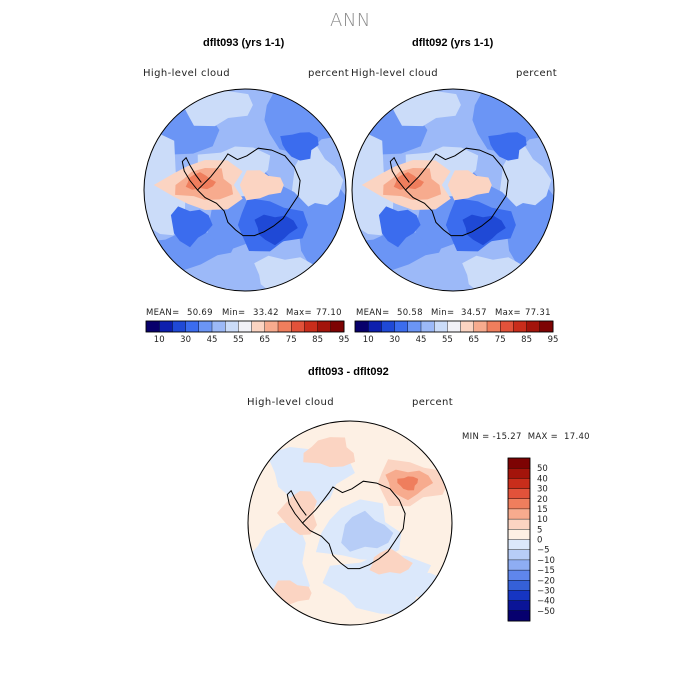 The height and width of the screenshot is (700, 700). Describe the element at coordinates (542, 520) in the screenshot. I see `diff-colorbar-tick-label: 10` at that location.